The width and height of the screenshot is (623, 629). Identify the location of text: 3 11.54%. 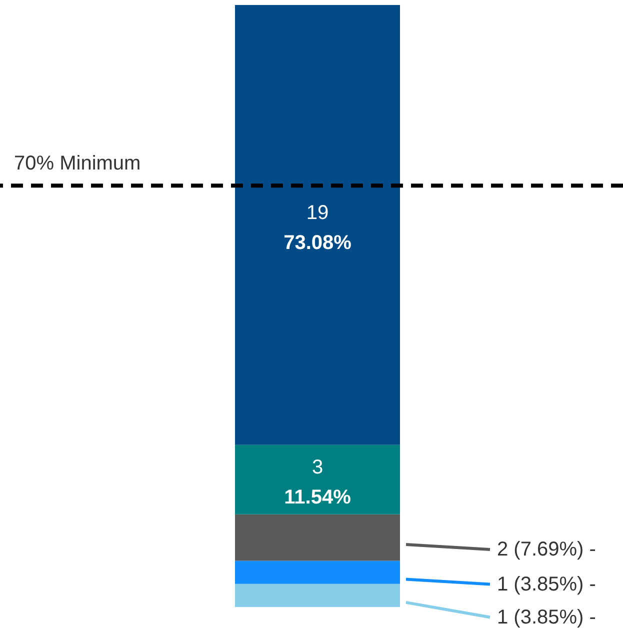
(317, 482).